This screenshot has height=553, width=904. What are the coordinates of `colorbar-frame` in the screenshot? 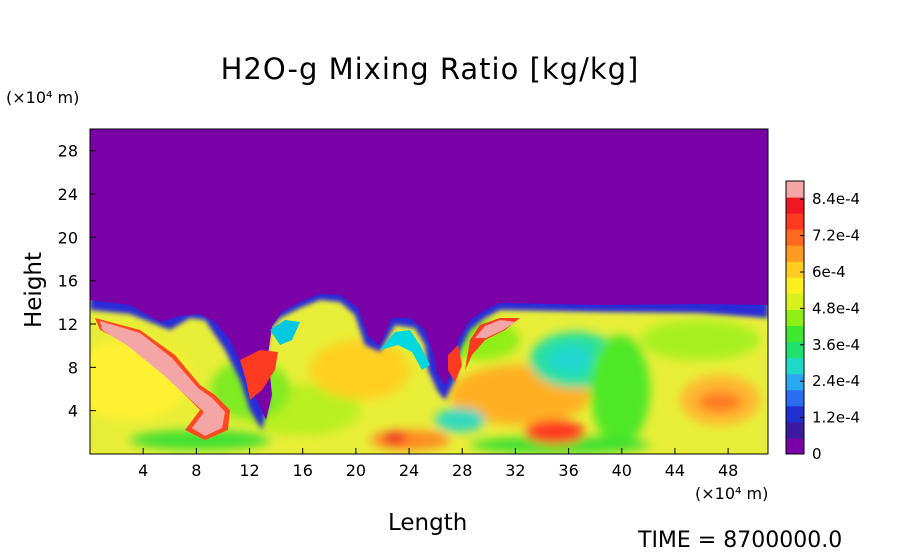 It's located at (795, 317).